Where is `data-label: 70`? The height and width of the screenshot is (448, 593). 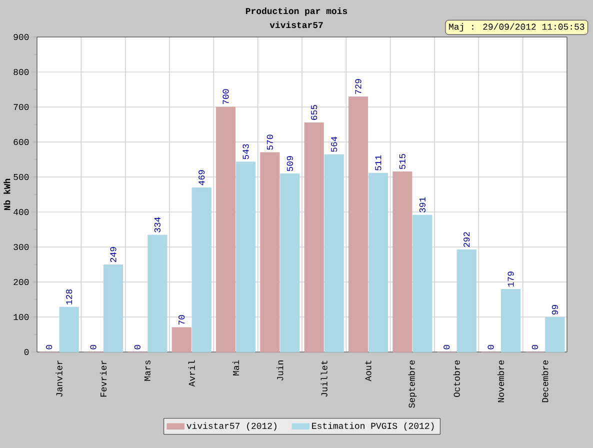
data-label: 70 is located at coordinates (181, 320).